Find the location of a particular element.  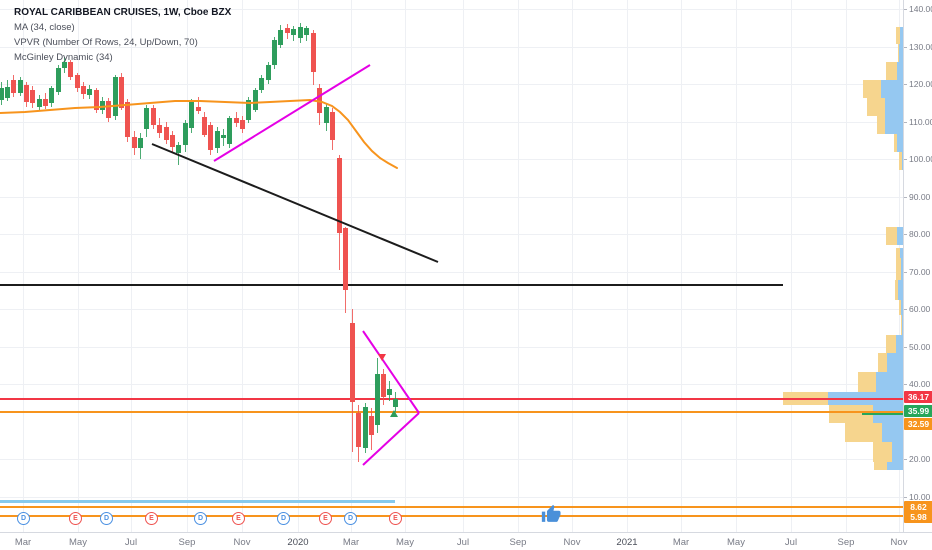

price-tick-label: 70.00 is located at coordinates (920, 272).